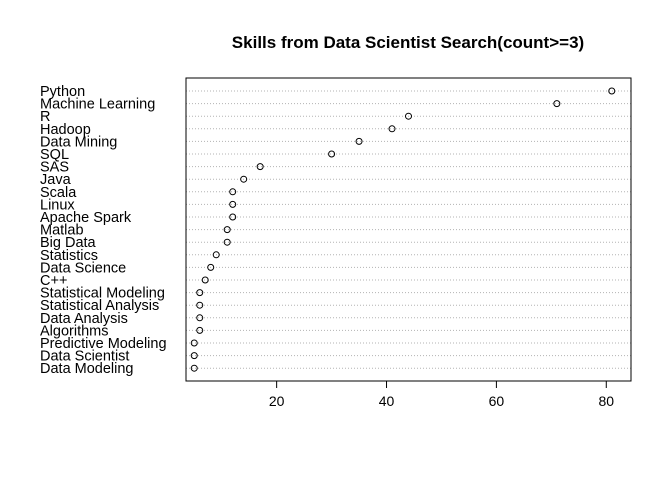 This screenshot has height=480, width=672. Describe the element at coordinates (78, 142) in the screenshot. I see `category-label: Data Mining` at that location.